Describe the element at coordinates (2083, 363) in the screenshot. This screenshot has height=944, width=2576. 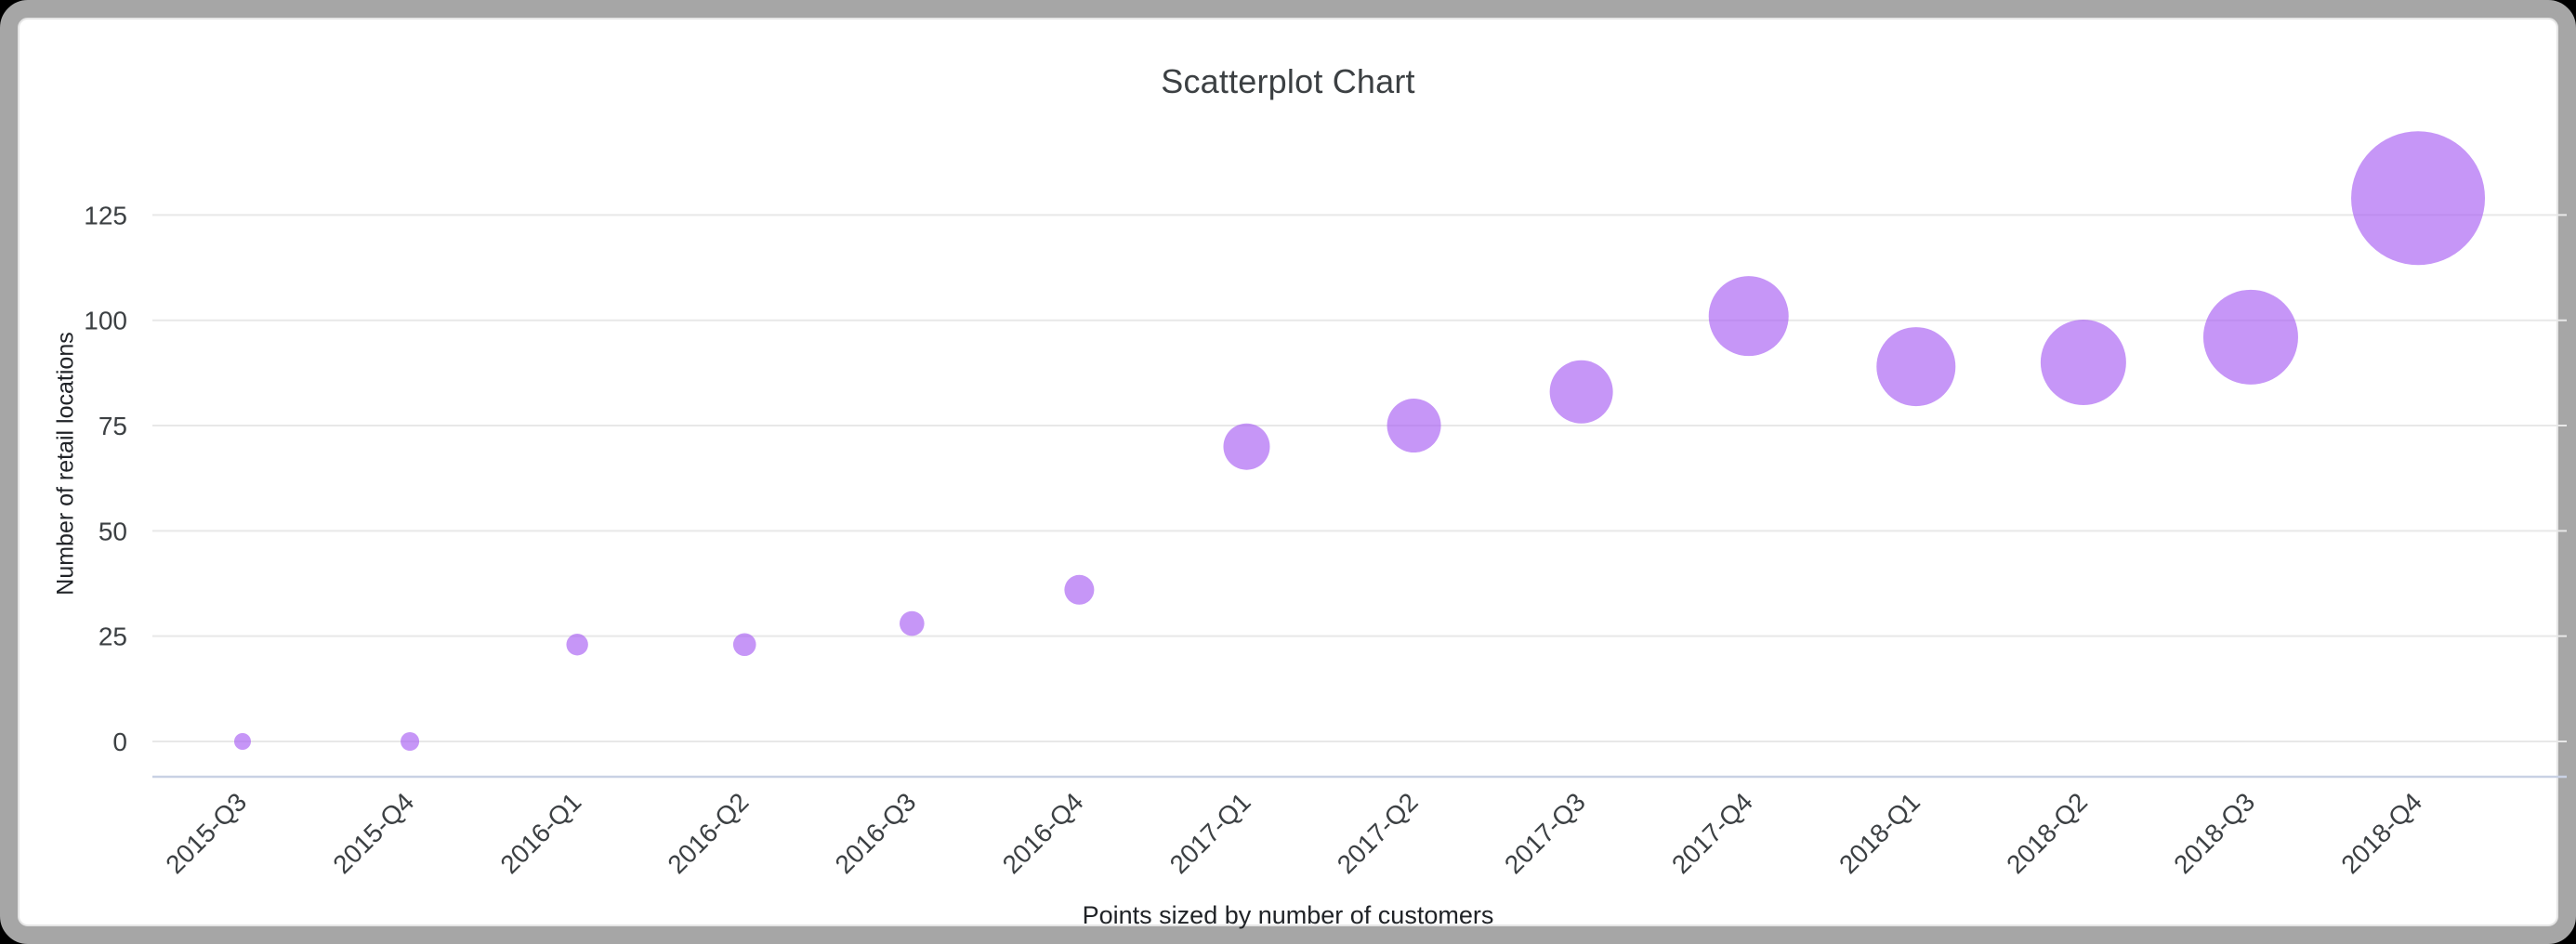
I see `data-point-2018-Q2` at that location.